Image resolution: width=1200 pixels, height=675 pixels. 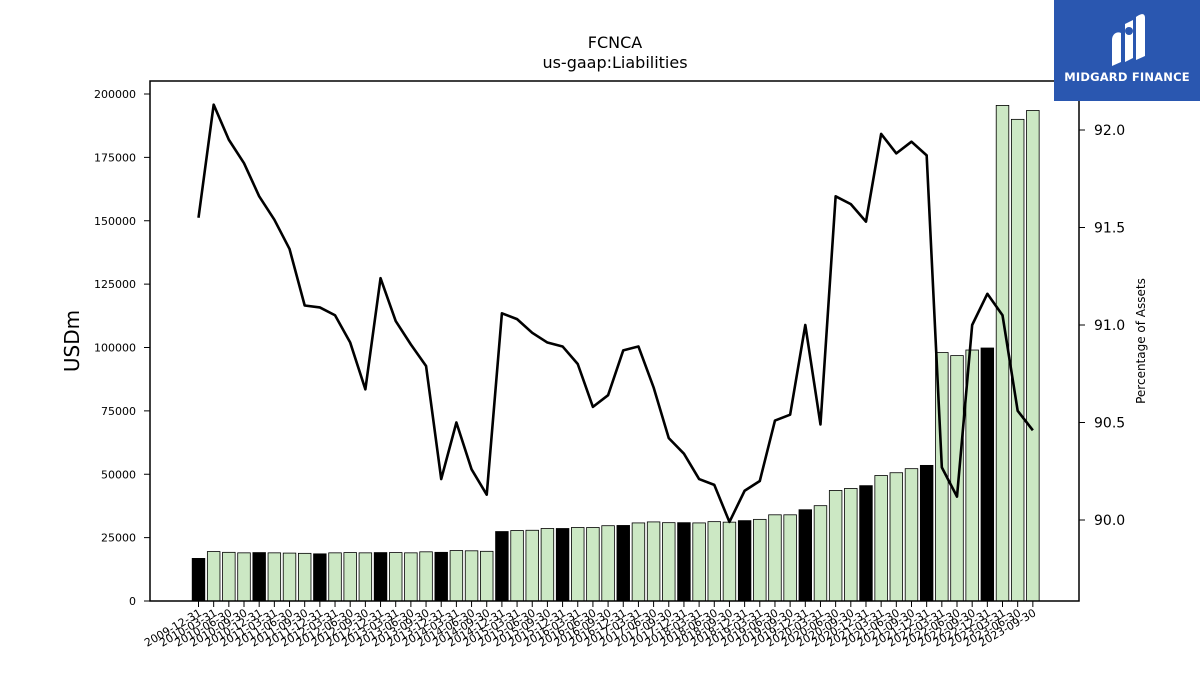 What do you see at coordinates (115, 284) in the screenshot?
I see `left-tick-label: 125000` at bounding box center [115, 284].